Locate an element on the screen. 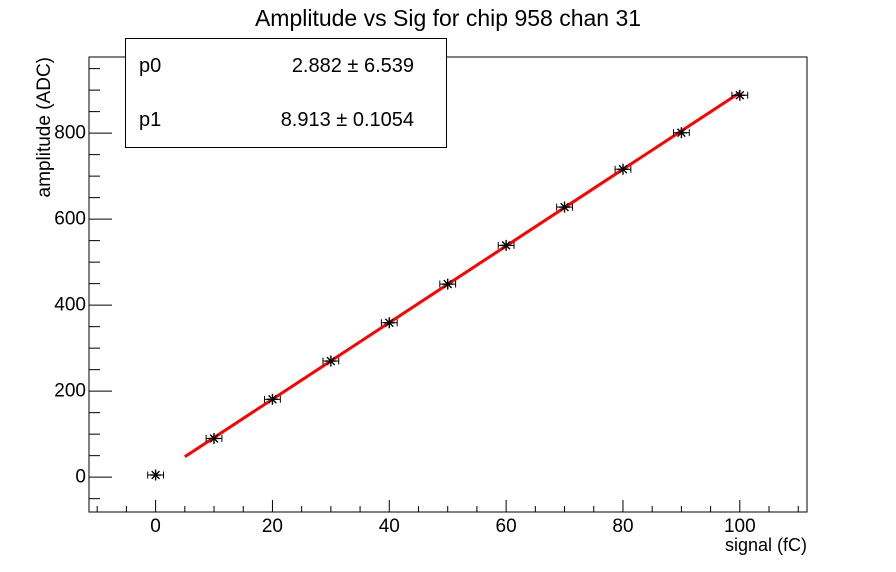 Image resolution: width=896 pixels, height=572 pixels. stats-row-p0: p0 2.882 ± 6.539 is located at coordinates (286, 66).